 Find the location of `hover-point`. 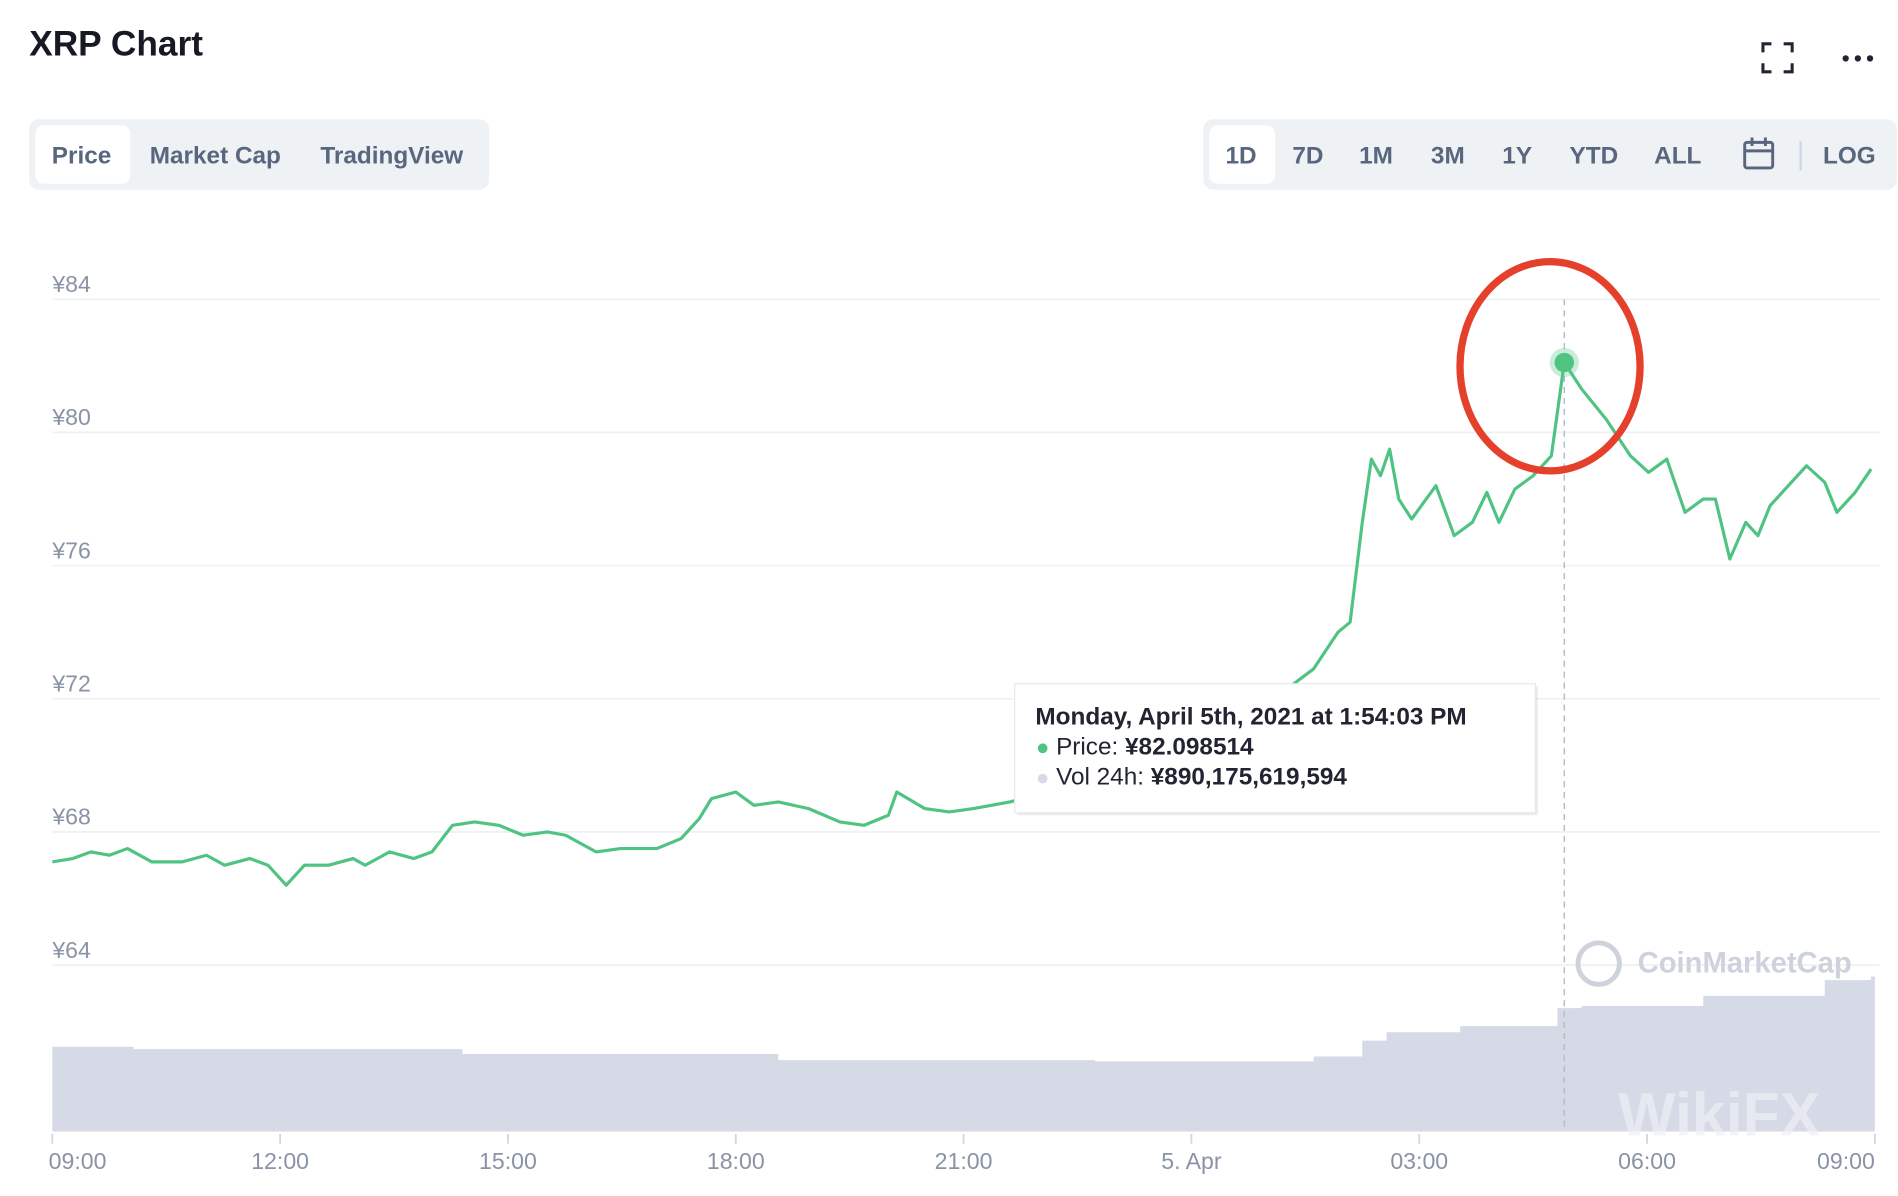

hover-point is located at coordinates (1564, 362).